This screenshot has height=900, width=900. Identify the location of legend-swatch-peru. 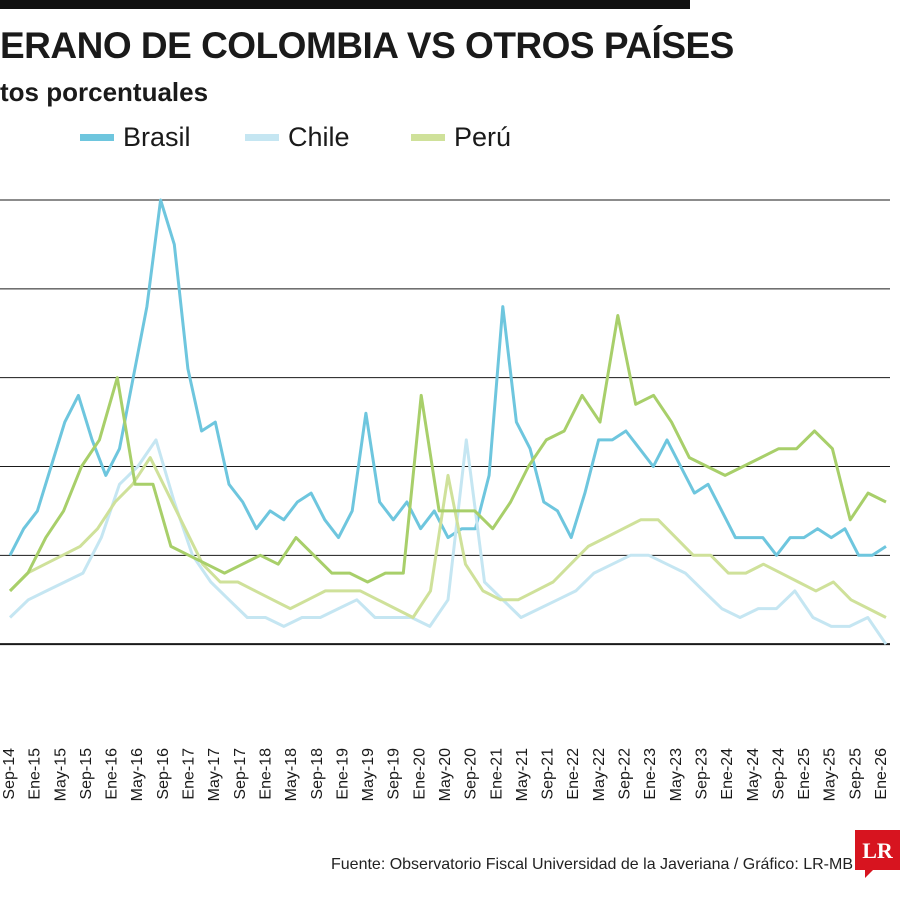
(428, 137).